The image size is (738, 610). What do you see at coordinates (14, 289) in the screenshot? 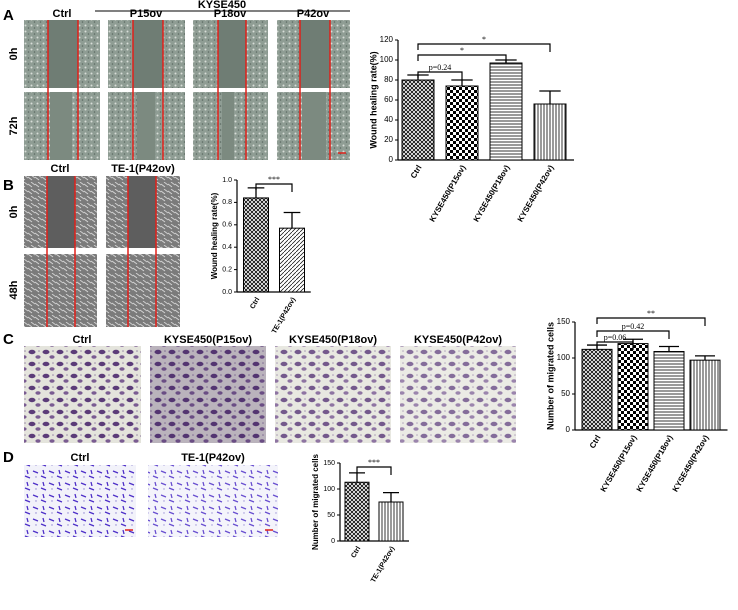
I see `row-label: 48h` at bounding box center [14, 289].